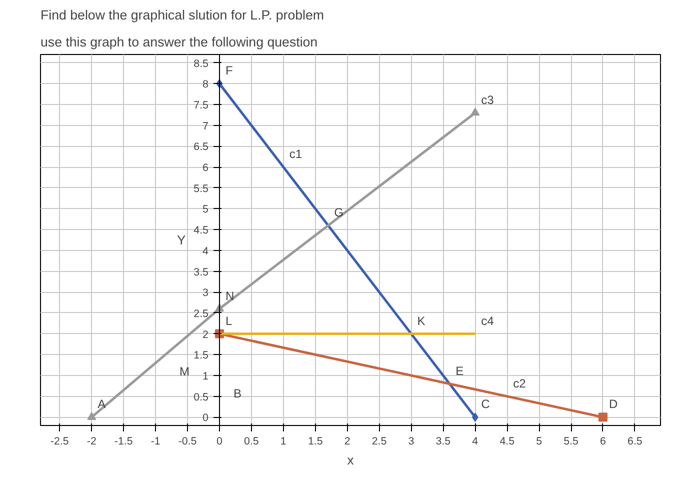 Image resolution: width=700 pixels, height=479 pixels. What do you see at coordinates (283, 442) in the screenshot?
I see `x-tick-label: 1` at bounding box center [283, 442].